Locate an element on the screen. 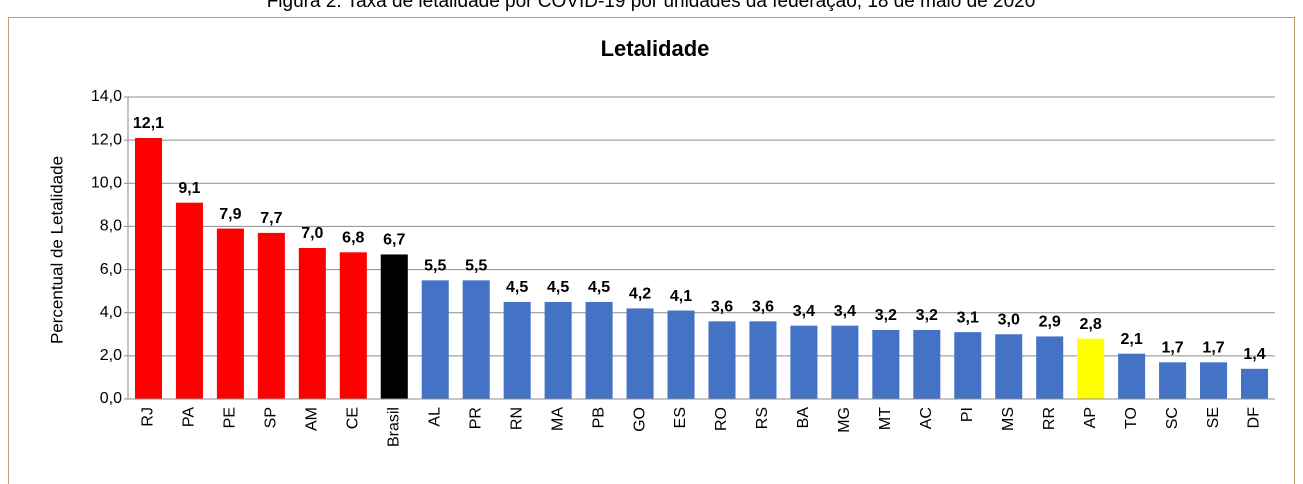  data-label: 2,8 is located at coordinates (1091, 324).